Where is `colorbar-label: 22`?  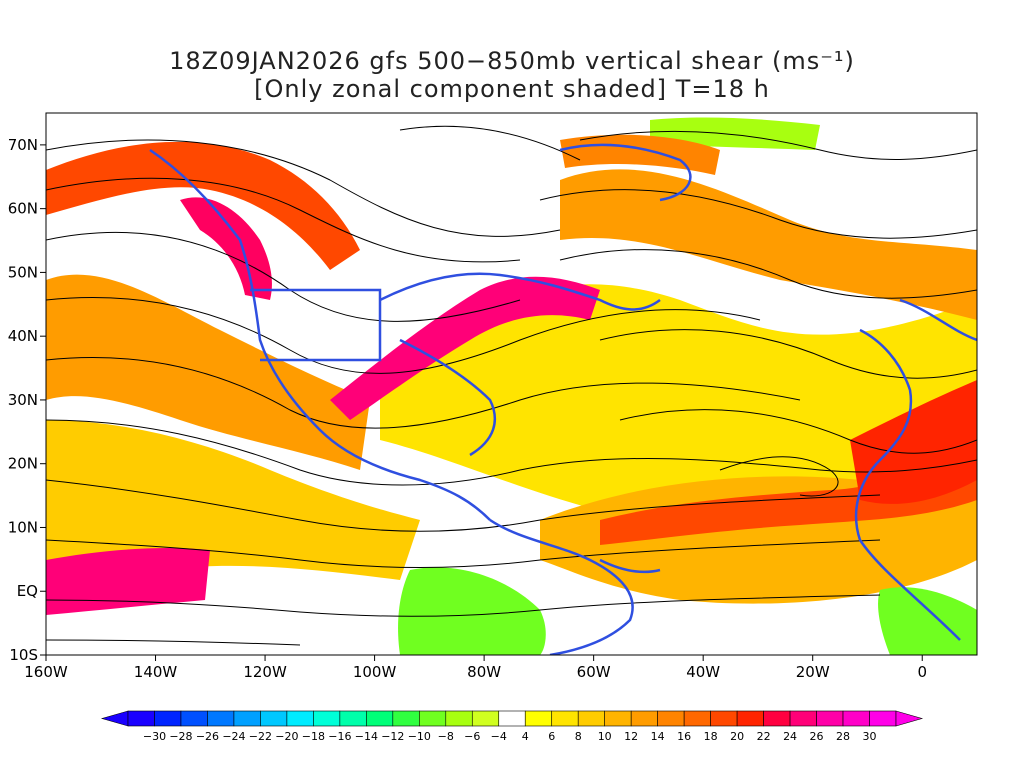 colorbar-label: 22 is located at coordinates (764, 736).